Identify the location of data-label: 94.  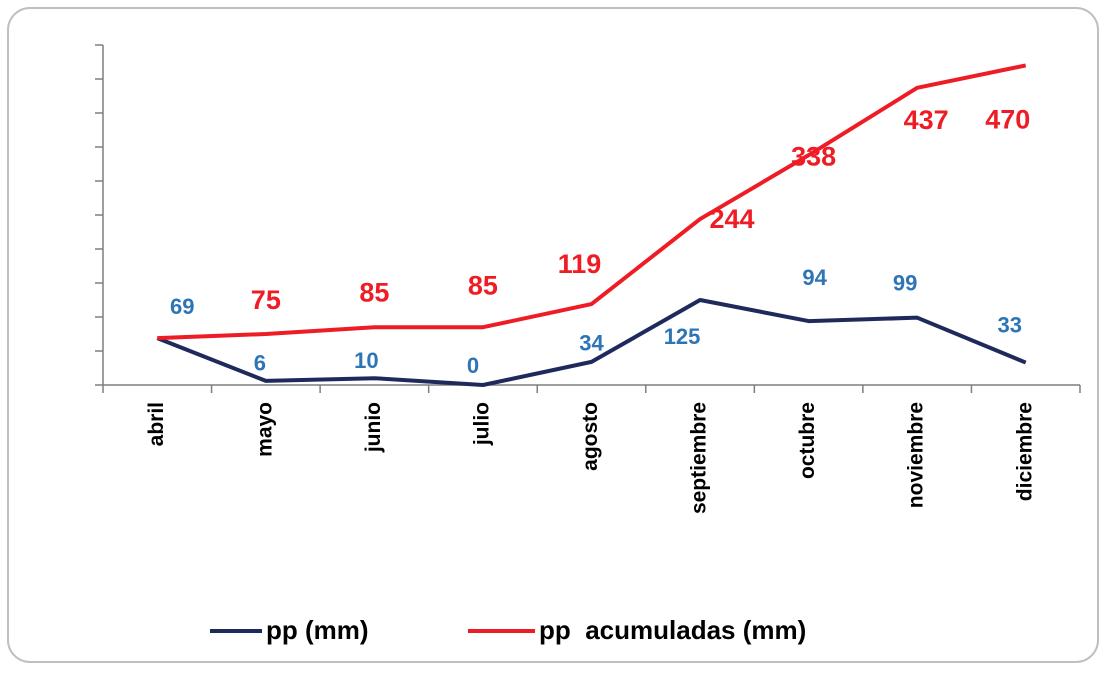
(814, 277).